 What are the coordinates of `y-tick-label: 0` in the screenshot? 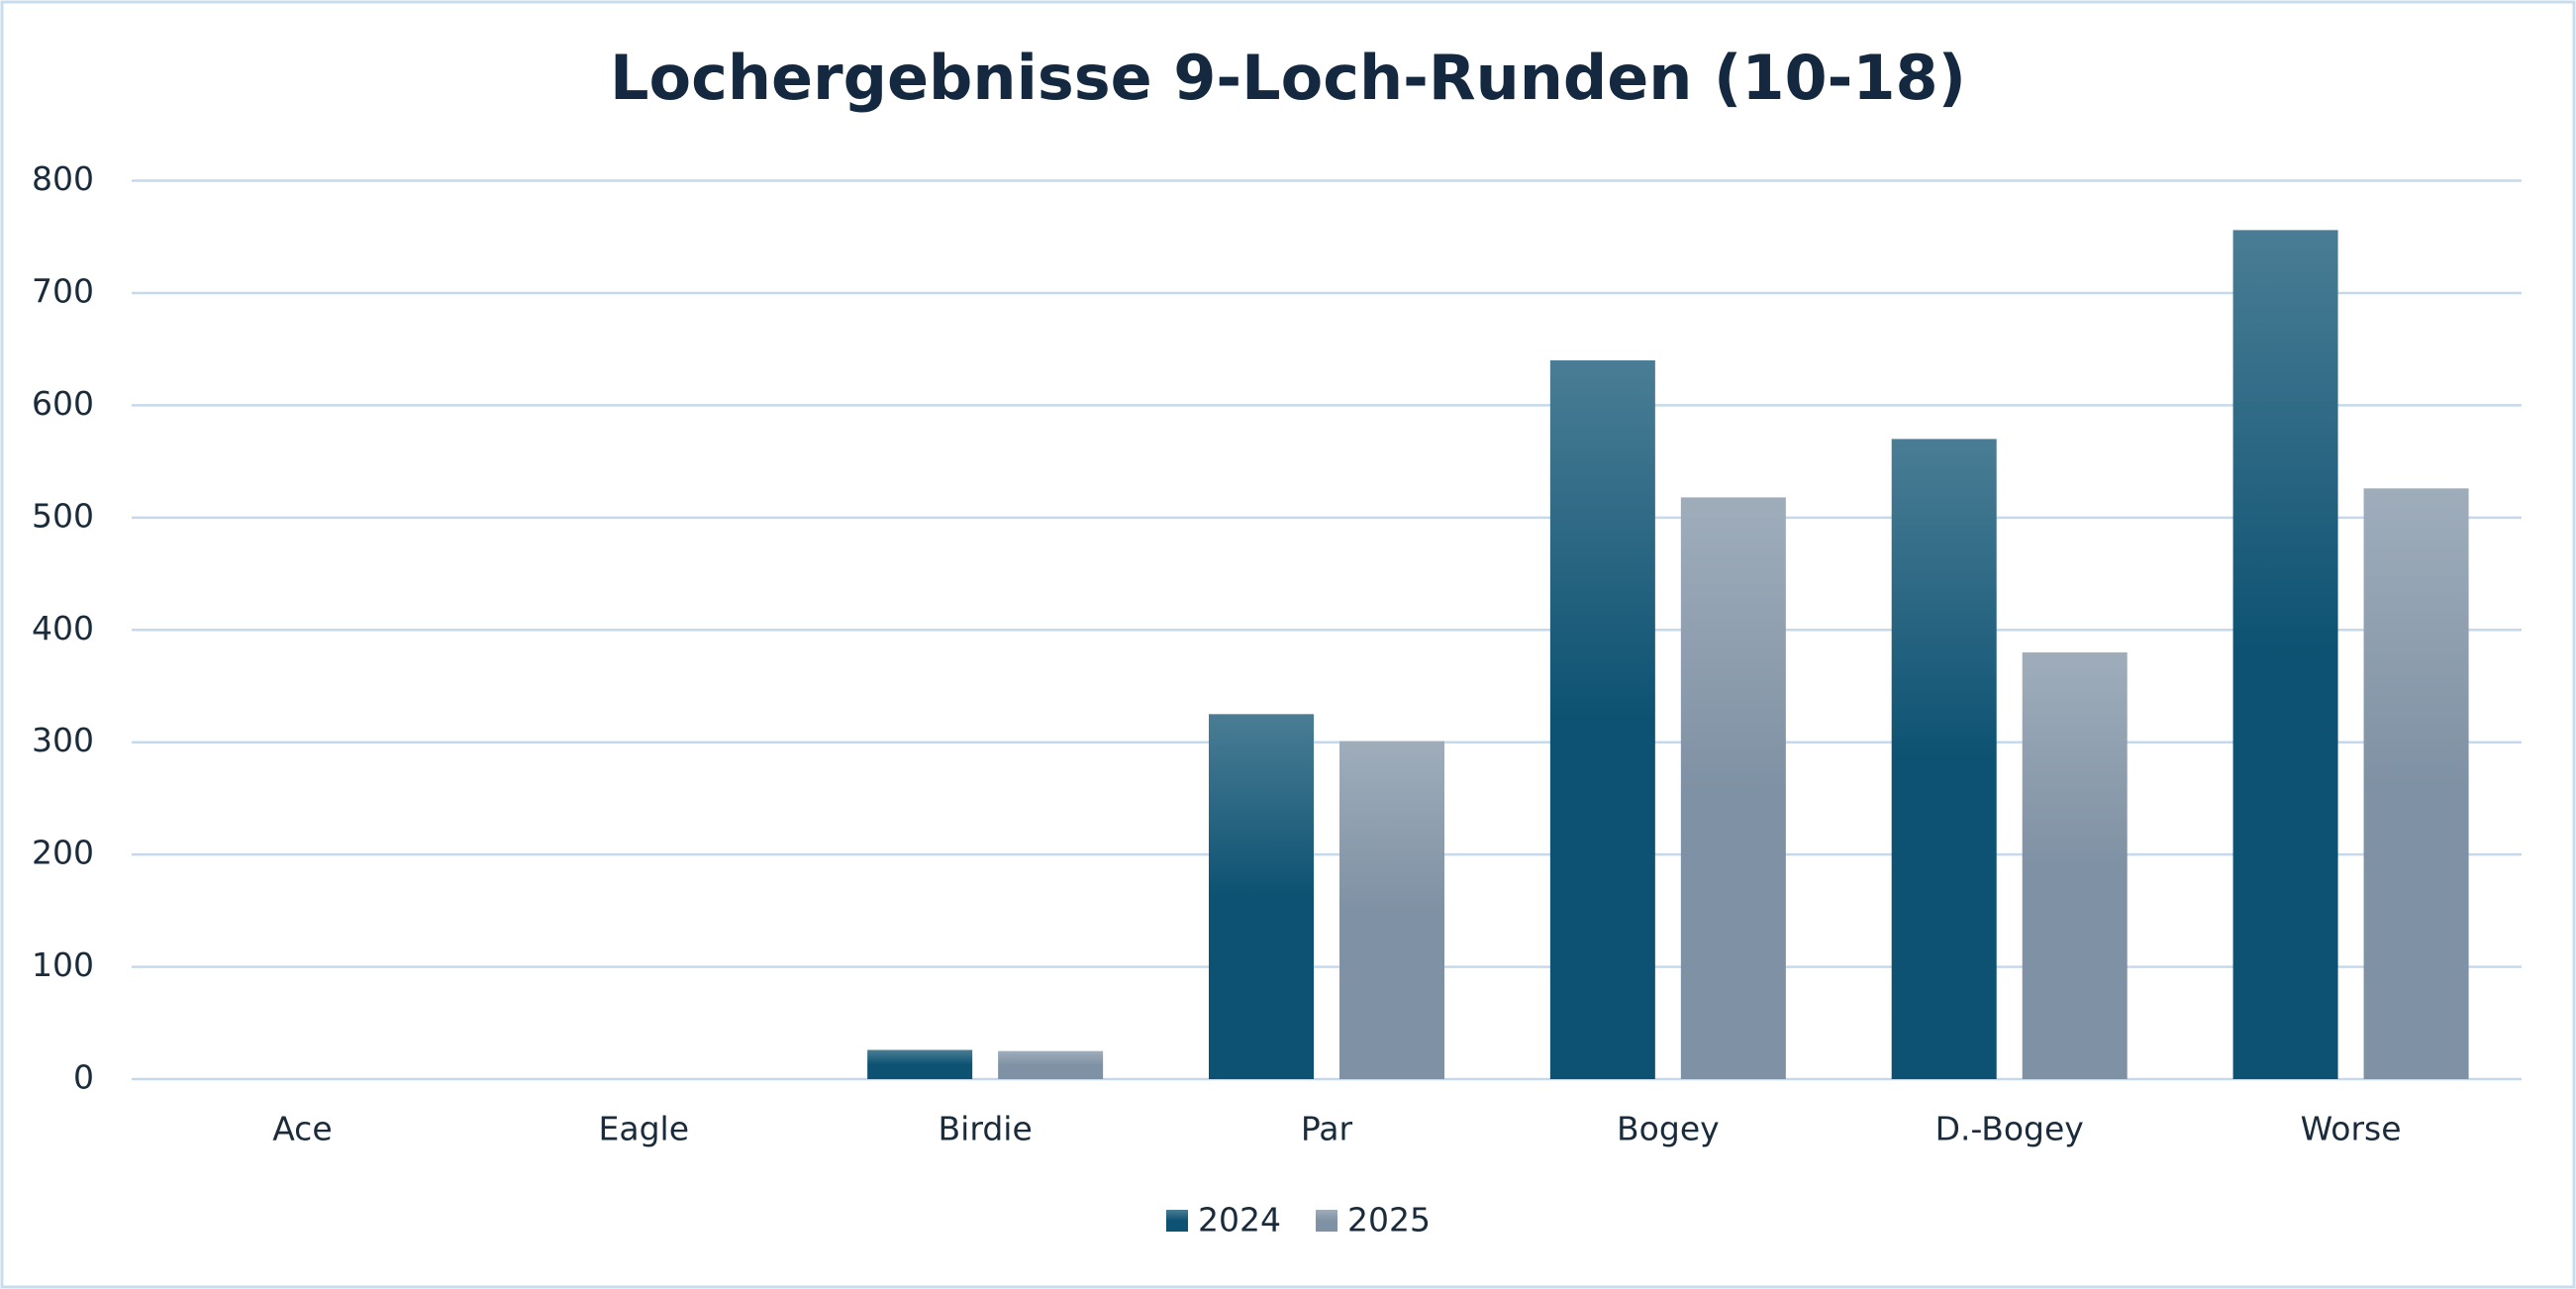 It's located at (83, 1078).